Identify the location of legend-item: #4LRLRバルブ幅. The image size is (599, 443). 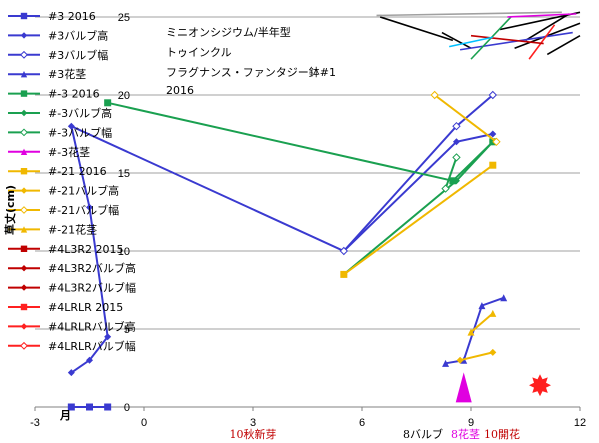
(72, 346).